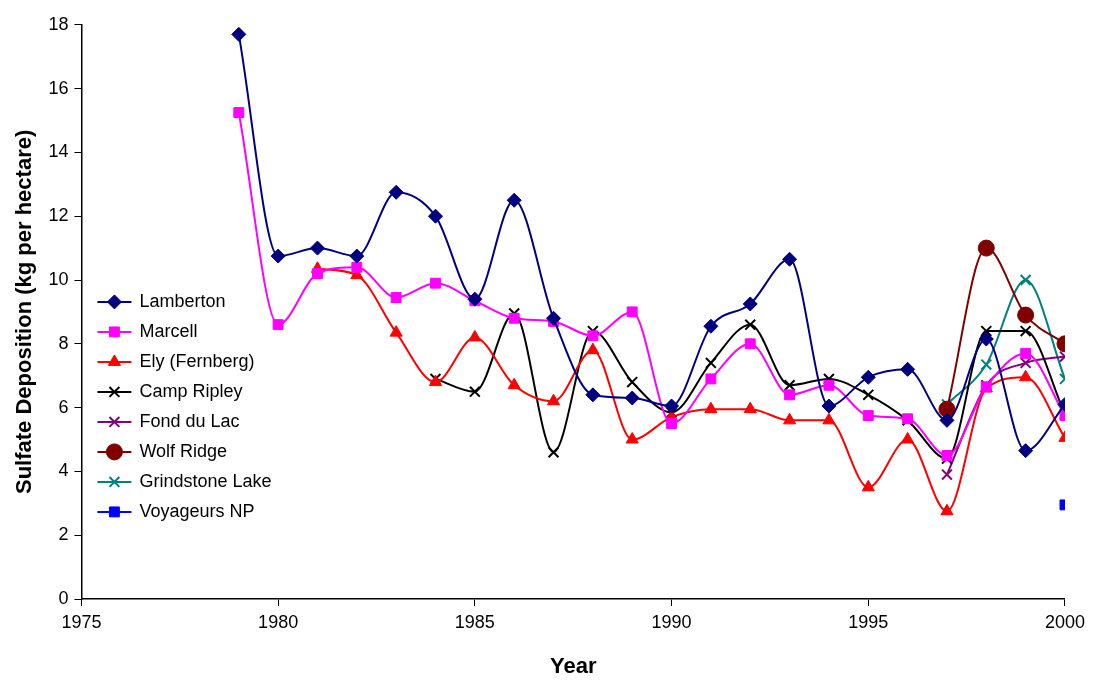 The width and height of the screenshot is (1099, 692). Describe the element at coordinates (191, 390) in the screenshot. I see `legend-label: Camp Ripley` at that location.